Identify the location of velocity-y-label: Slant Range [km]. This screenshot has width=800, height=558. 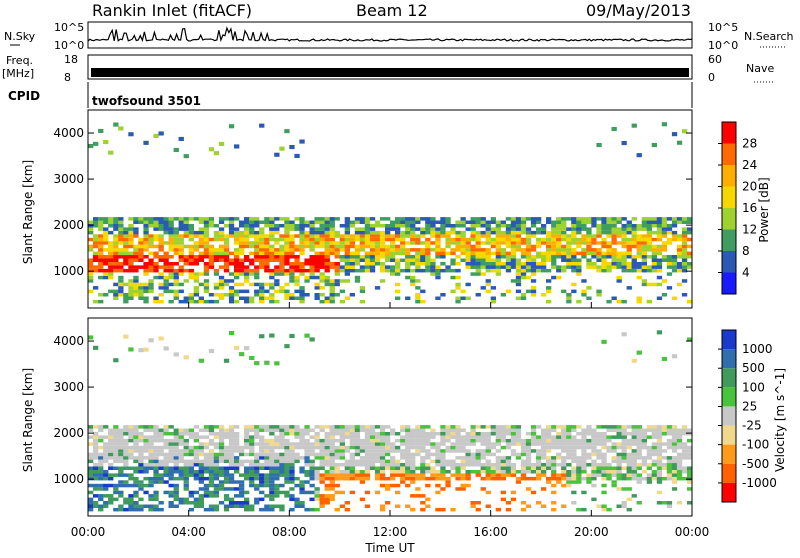
(28, 420).